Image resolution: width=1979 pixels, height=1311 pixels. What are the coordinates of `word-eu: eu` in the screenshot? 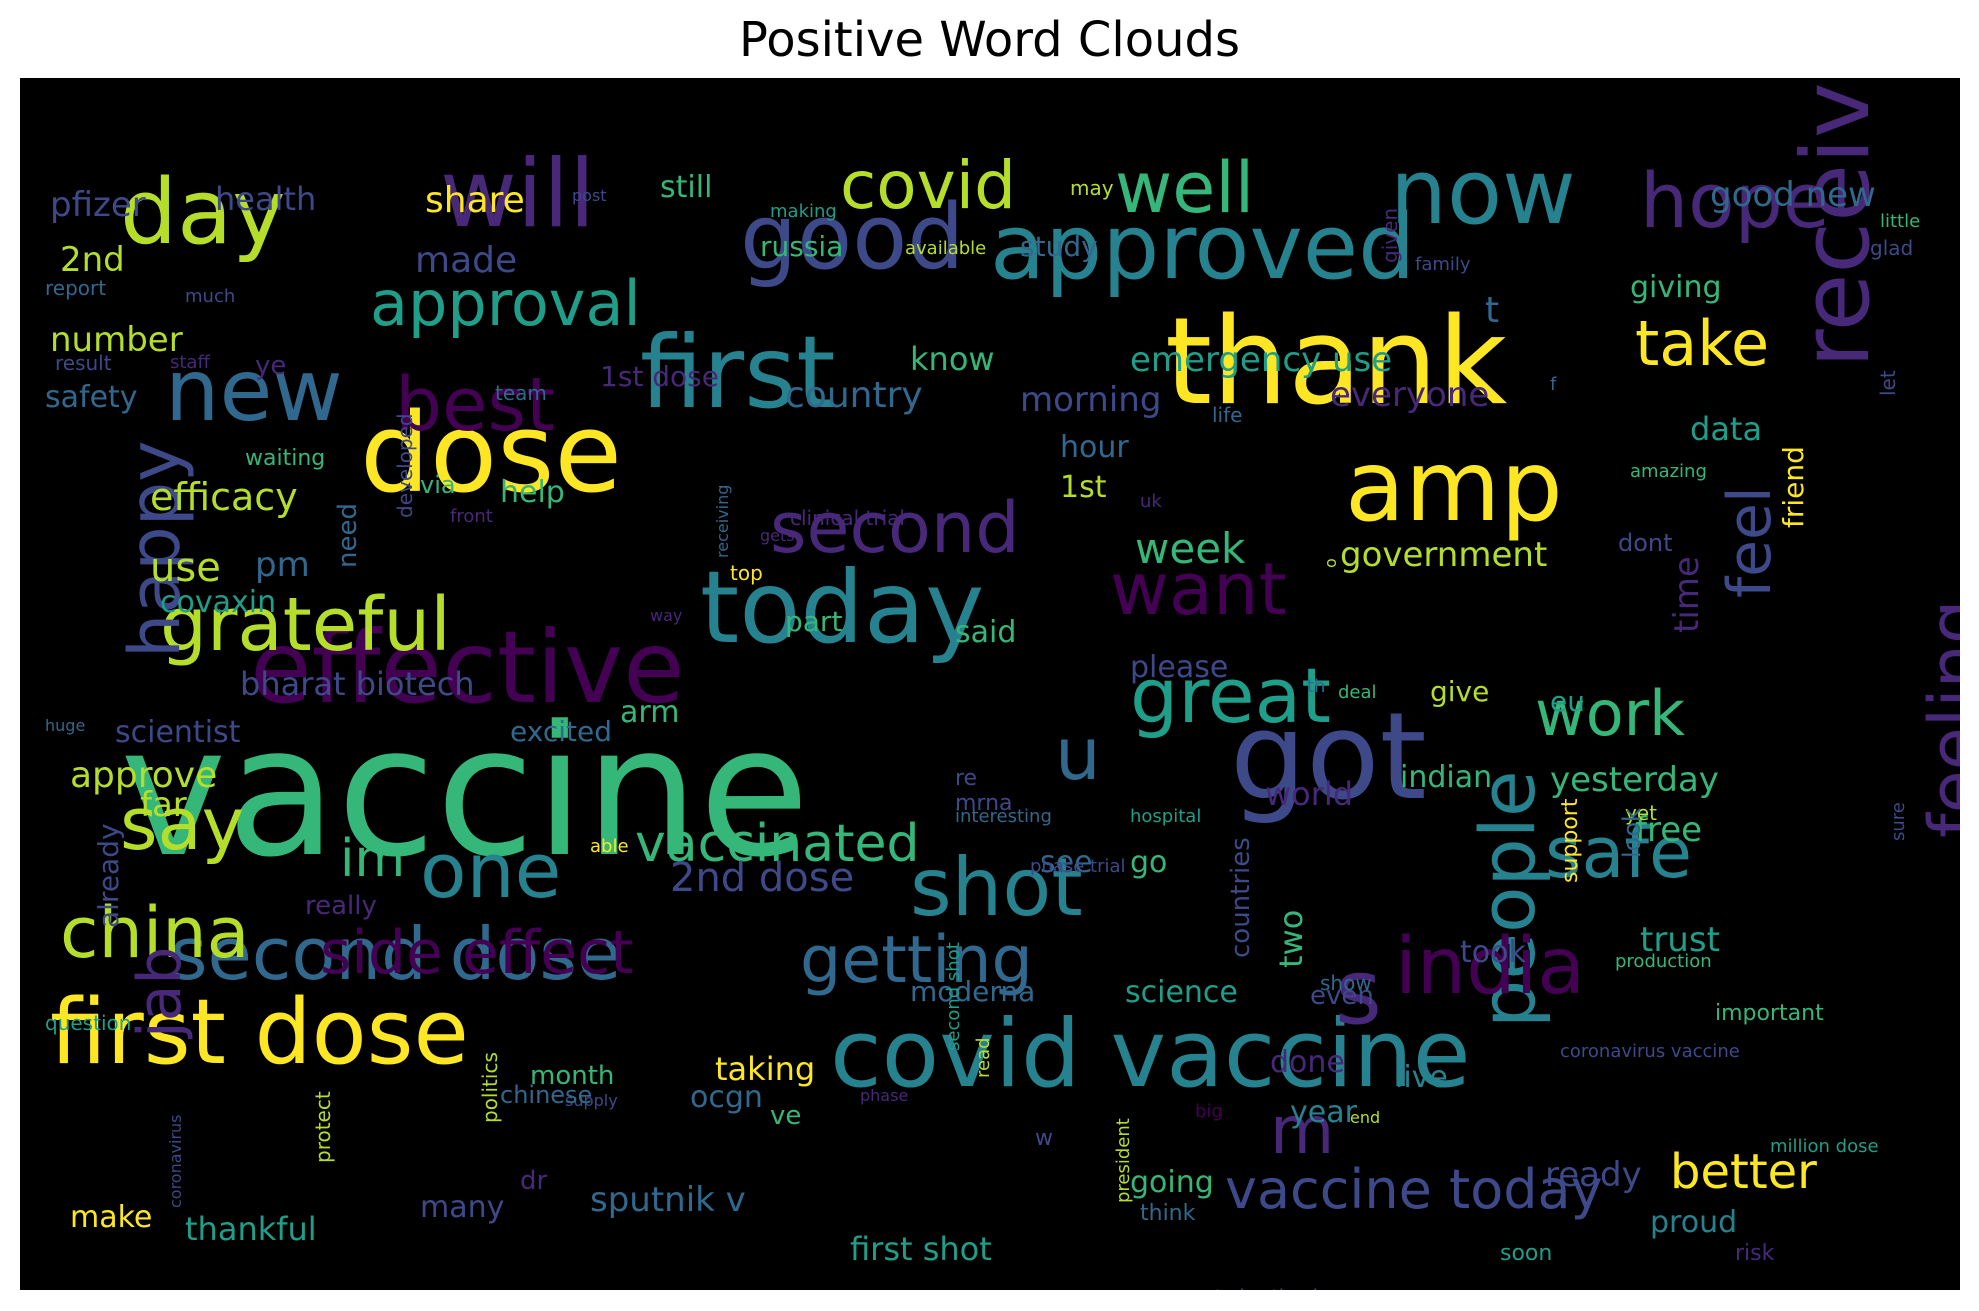 It's located at (1567, 701).